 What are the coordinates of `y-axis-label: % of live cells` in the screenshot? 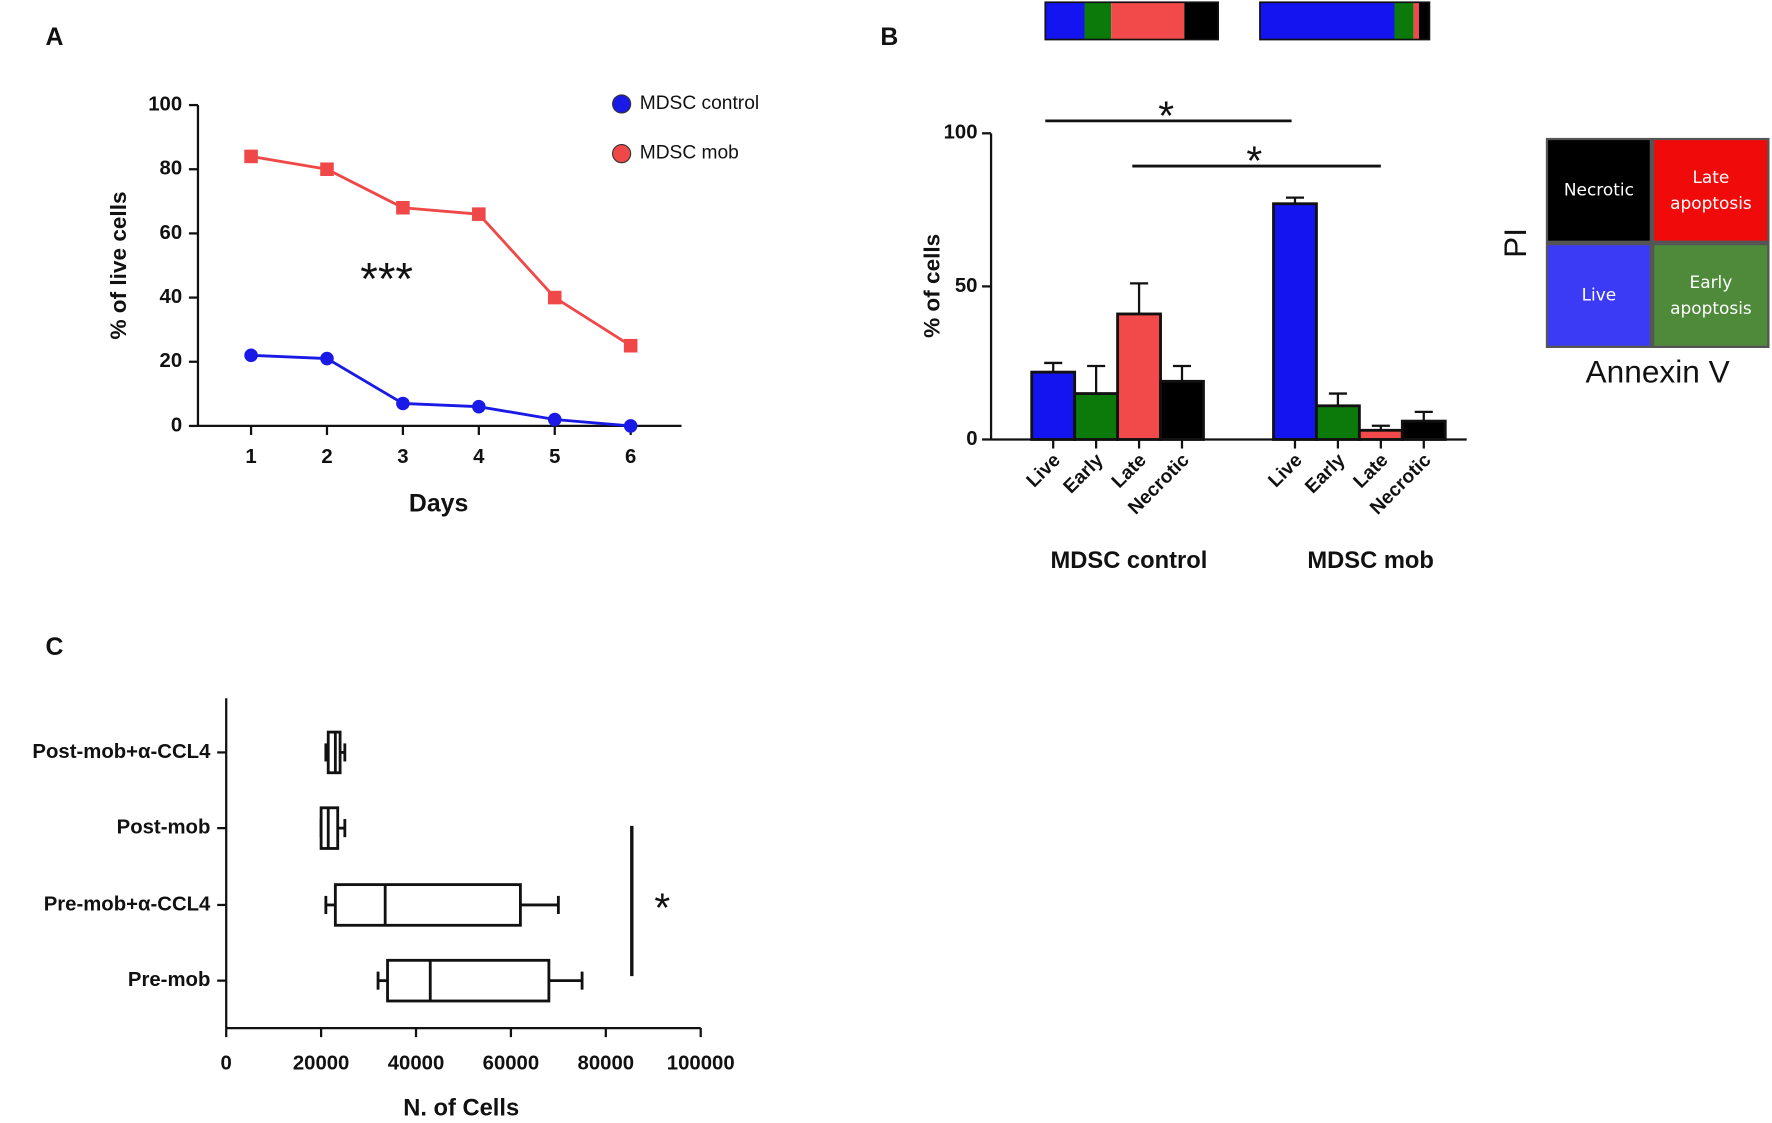 It's located at (118, 265).